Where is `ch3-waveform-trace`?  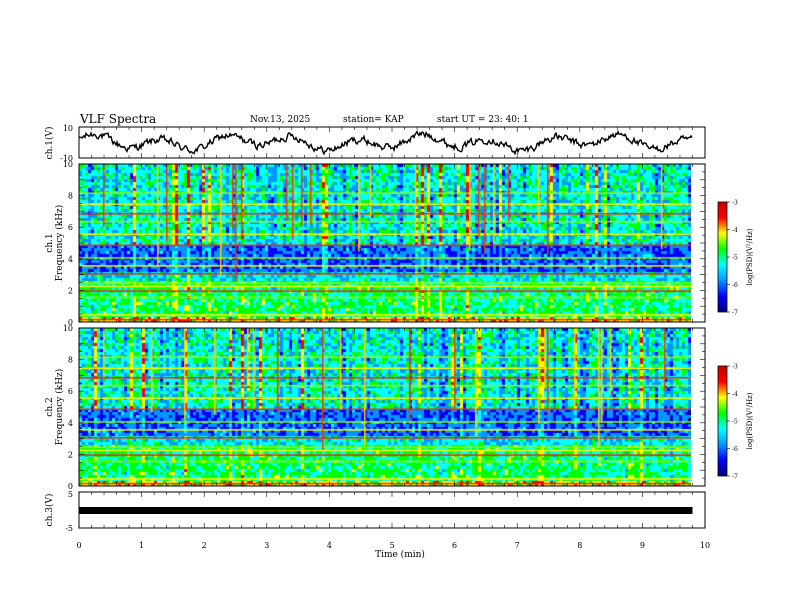 ch3-waveform-trace is located at coordinates (386, 510).